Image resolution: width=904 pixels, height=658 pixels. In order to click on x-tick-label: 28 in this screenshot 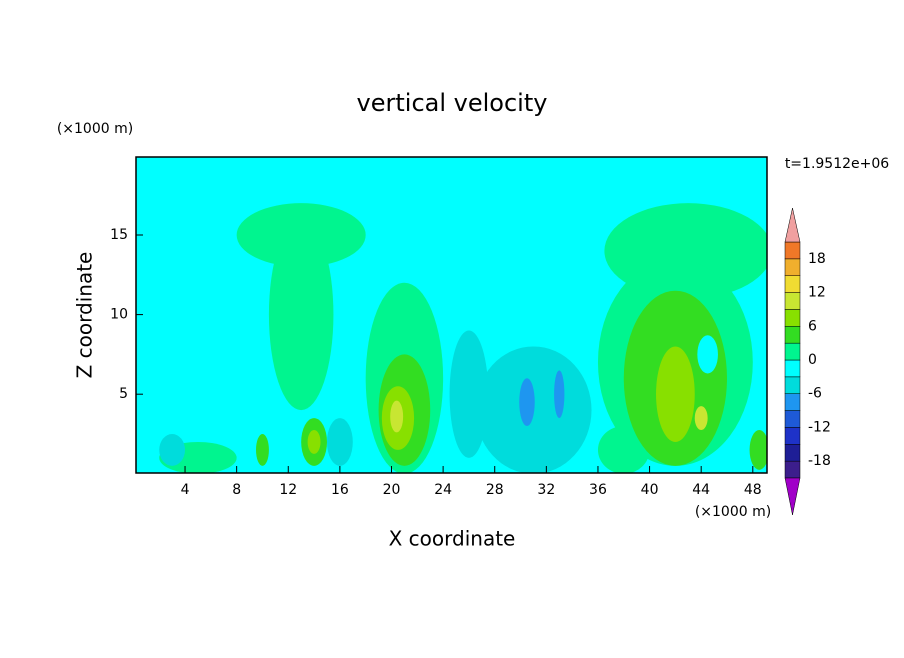, I will do `click(495, 490)`.